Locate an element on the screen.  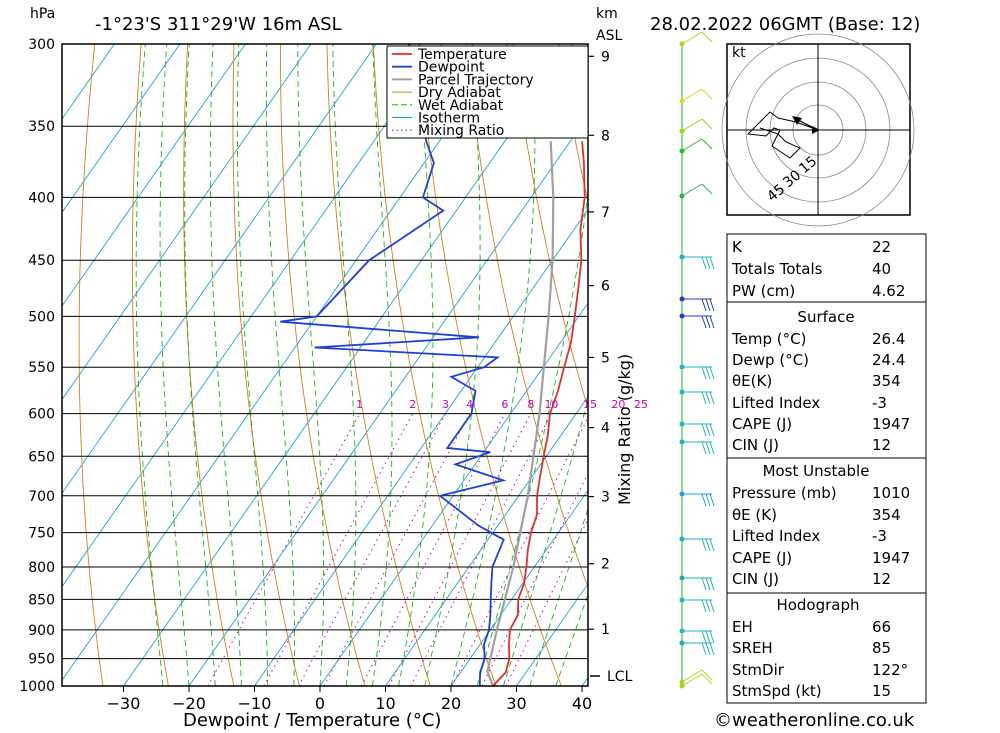
stmspd-value: 15 is located at coordinates (881, 691).